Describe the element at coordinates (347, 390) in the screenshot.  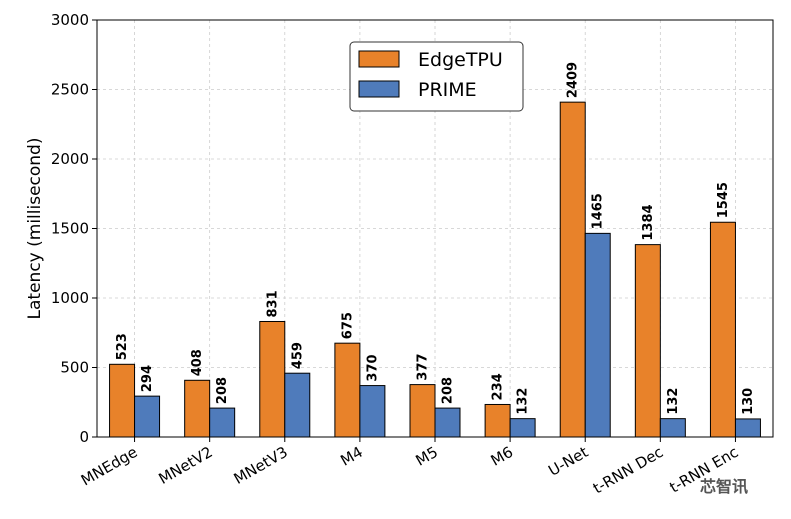
I see `bar-edgetpu-m4` at that location.